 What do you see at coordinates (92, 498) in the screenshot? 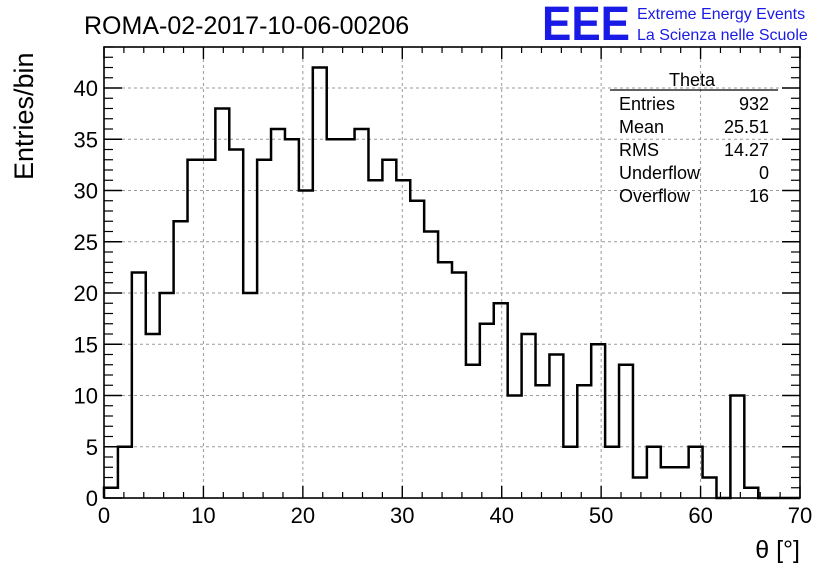
I see `y-tick-label: 0` at bounding box center [92, 498].